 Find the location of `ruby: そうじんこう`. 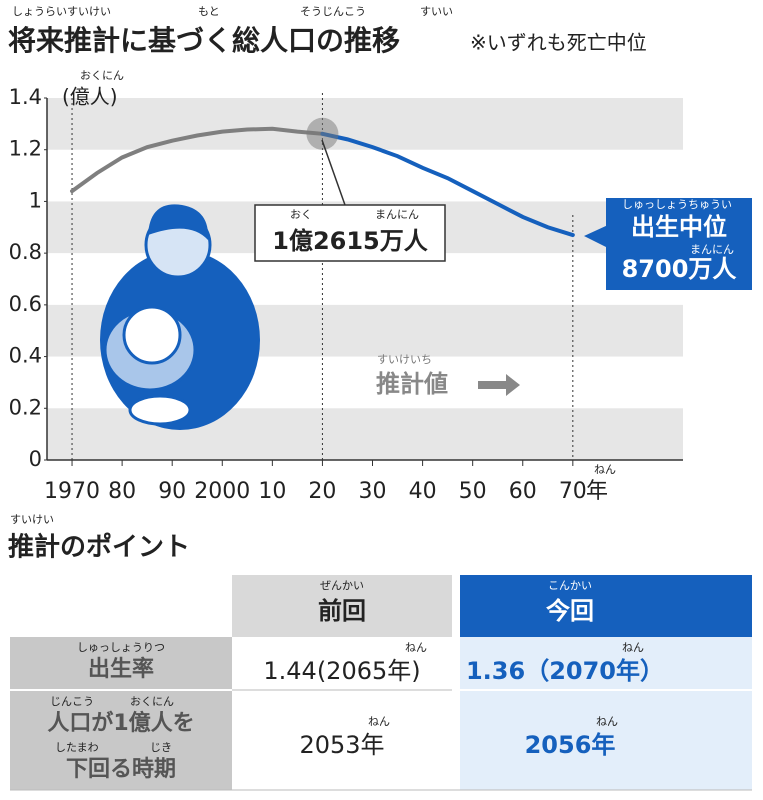

ruby: そうじんこう is located at coordinates (333, 11).